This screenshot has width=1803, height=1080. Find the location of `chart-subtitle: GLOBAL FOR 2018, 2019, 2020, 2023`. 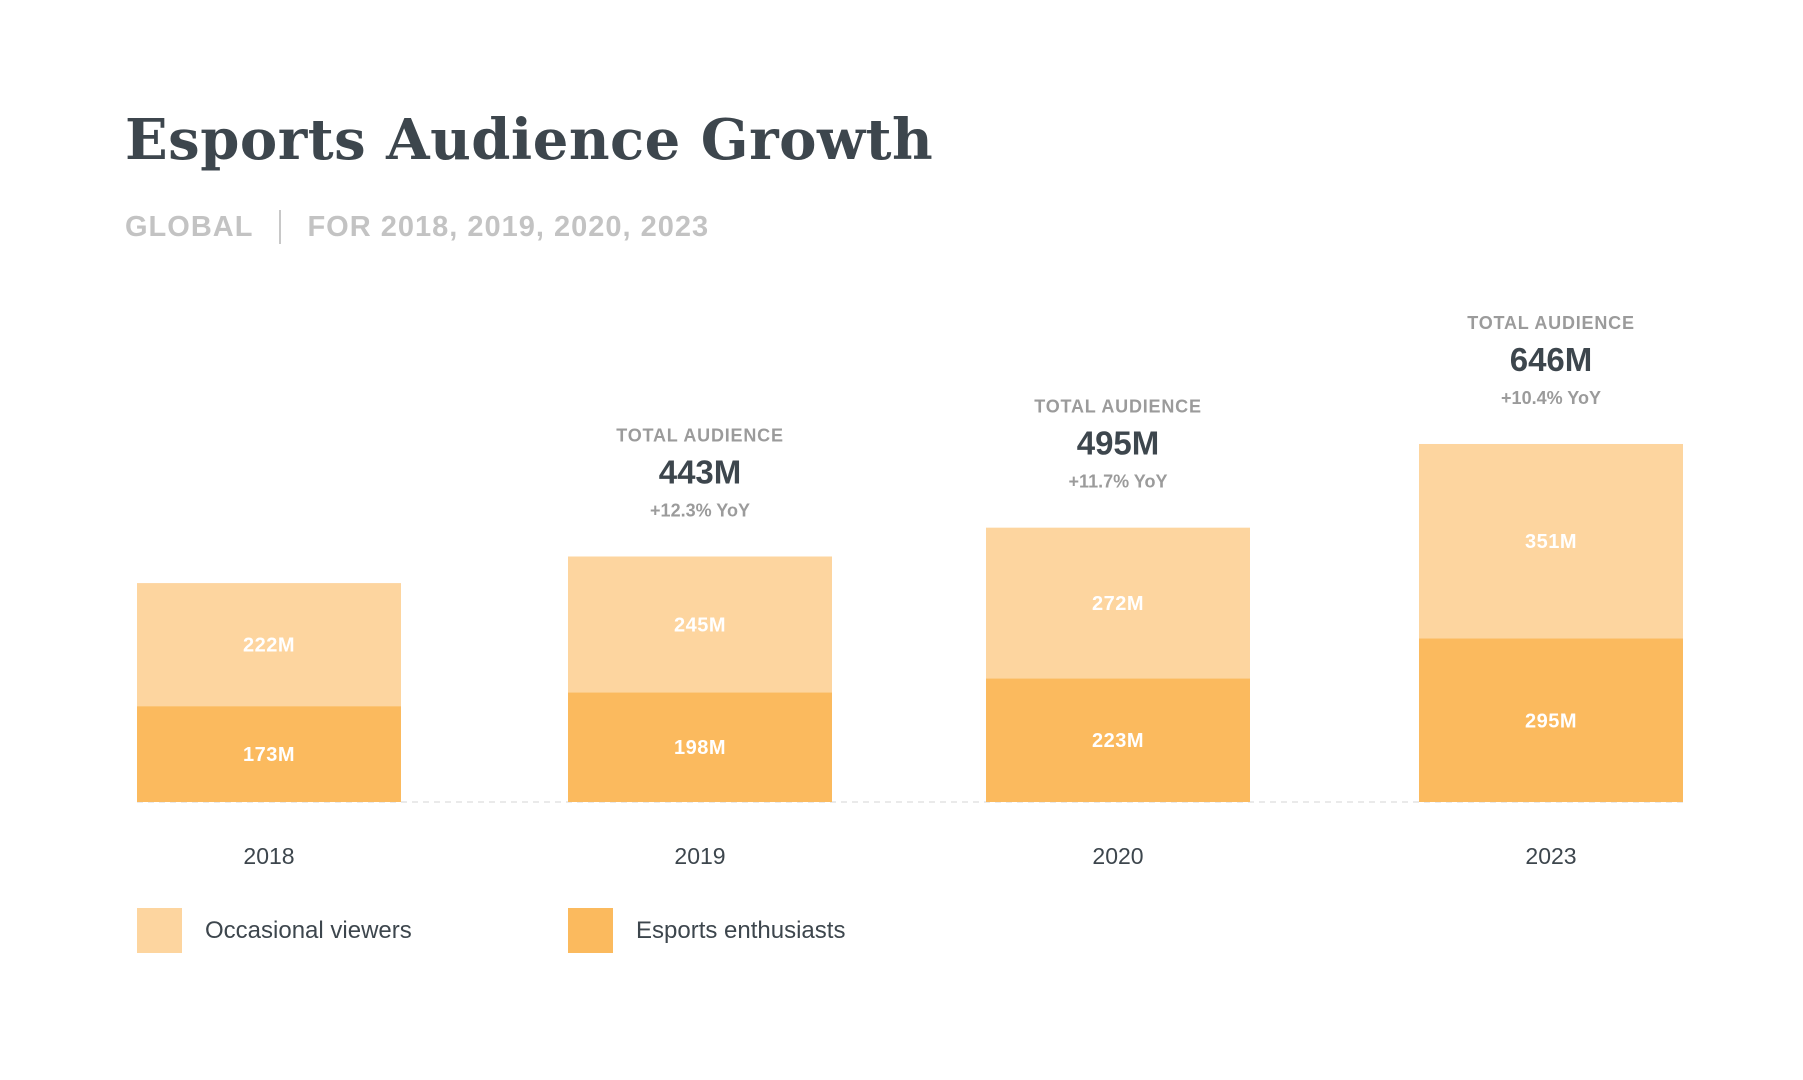

chart-subtitle: GLOBAL FOR 2018, 2019, 2020, 2023 is located at coordinates (417, 227).